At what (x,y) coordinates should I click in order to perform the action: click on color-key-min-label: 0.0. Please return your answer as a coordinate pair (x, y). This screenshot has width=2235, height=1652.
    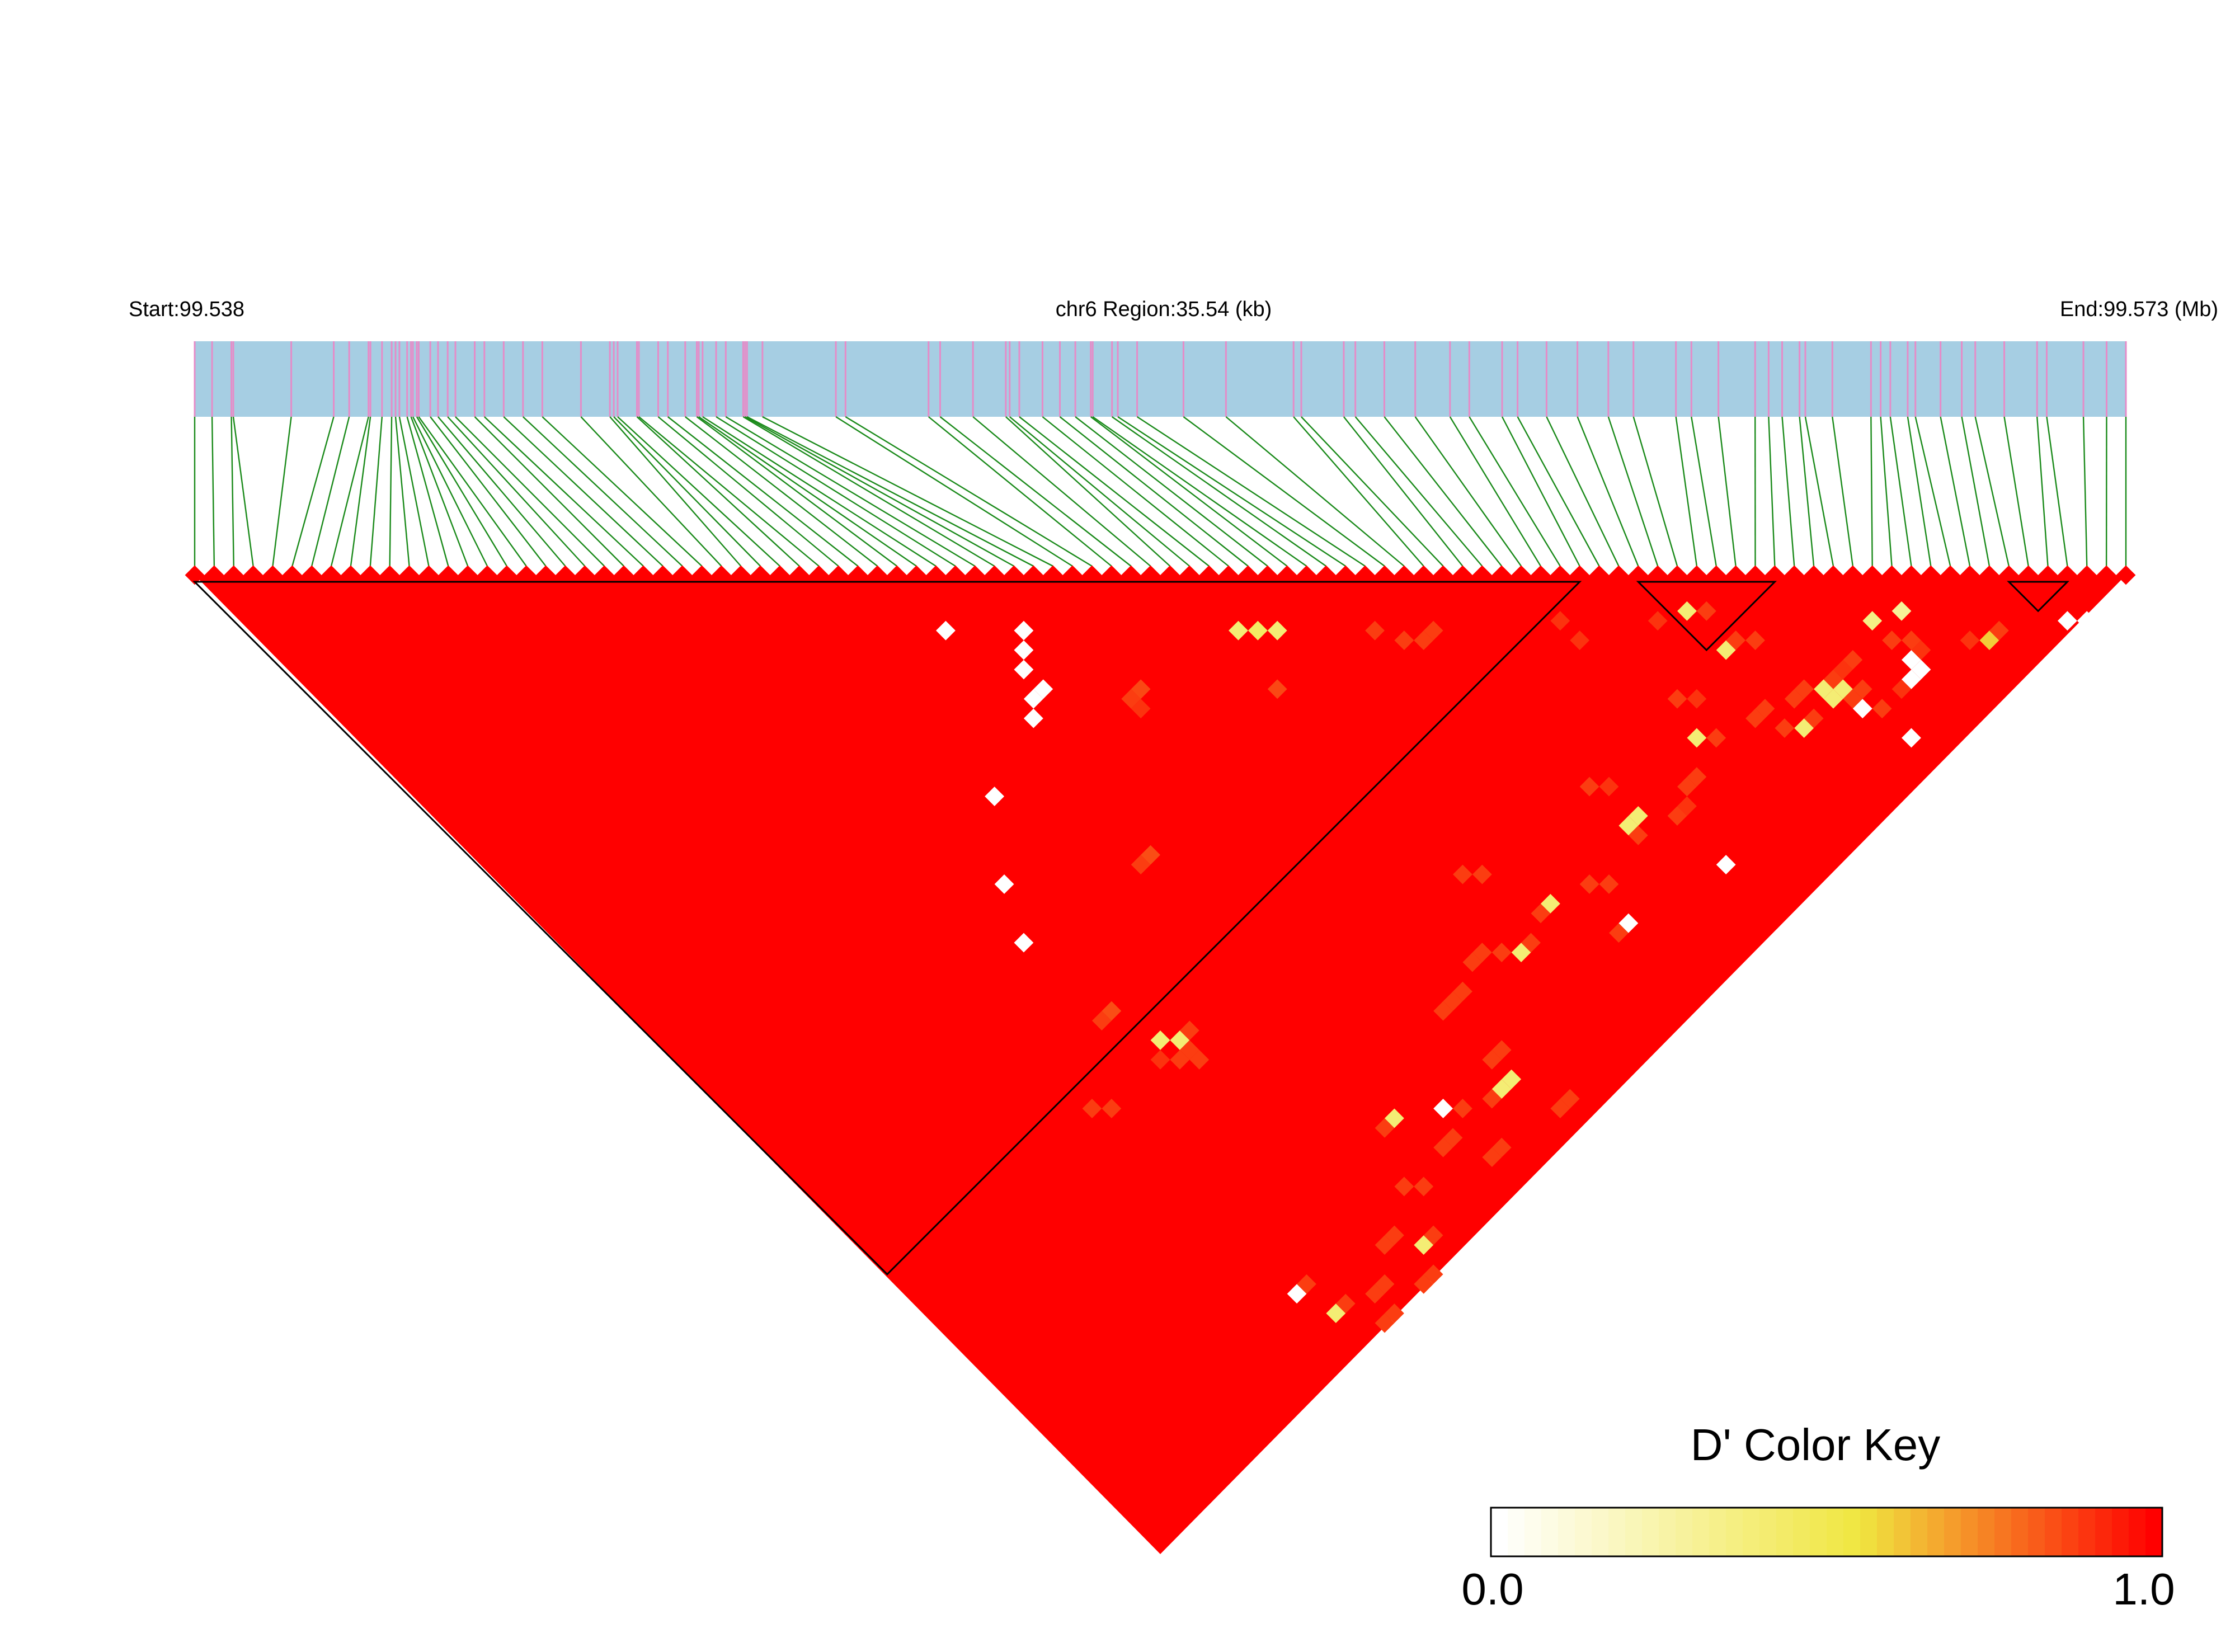
    Looking at the image, I should click on (1492, 1589).